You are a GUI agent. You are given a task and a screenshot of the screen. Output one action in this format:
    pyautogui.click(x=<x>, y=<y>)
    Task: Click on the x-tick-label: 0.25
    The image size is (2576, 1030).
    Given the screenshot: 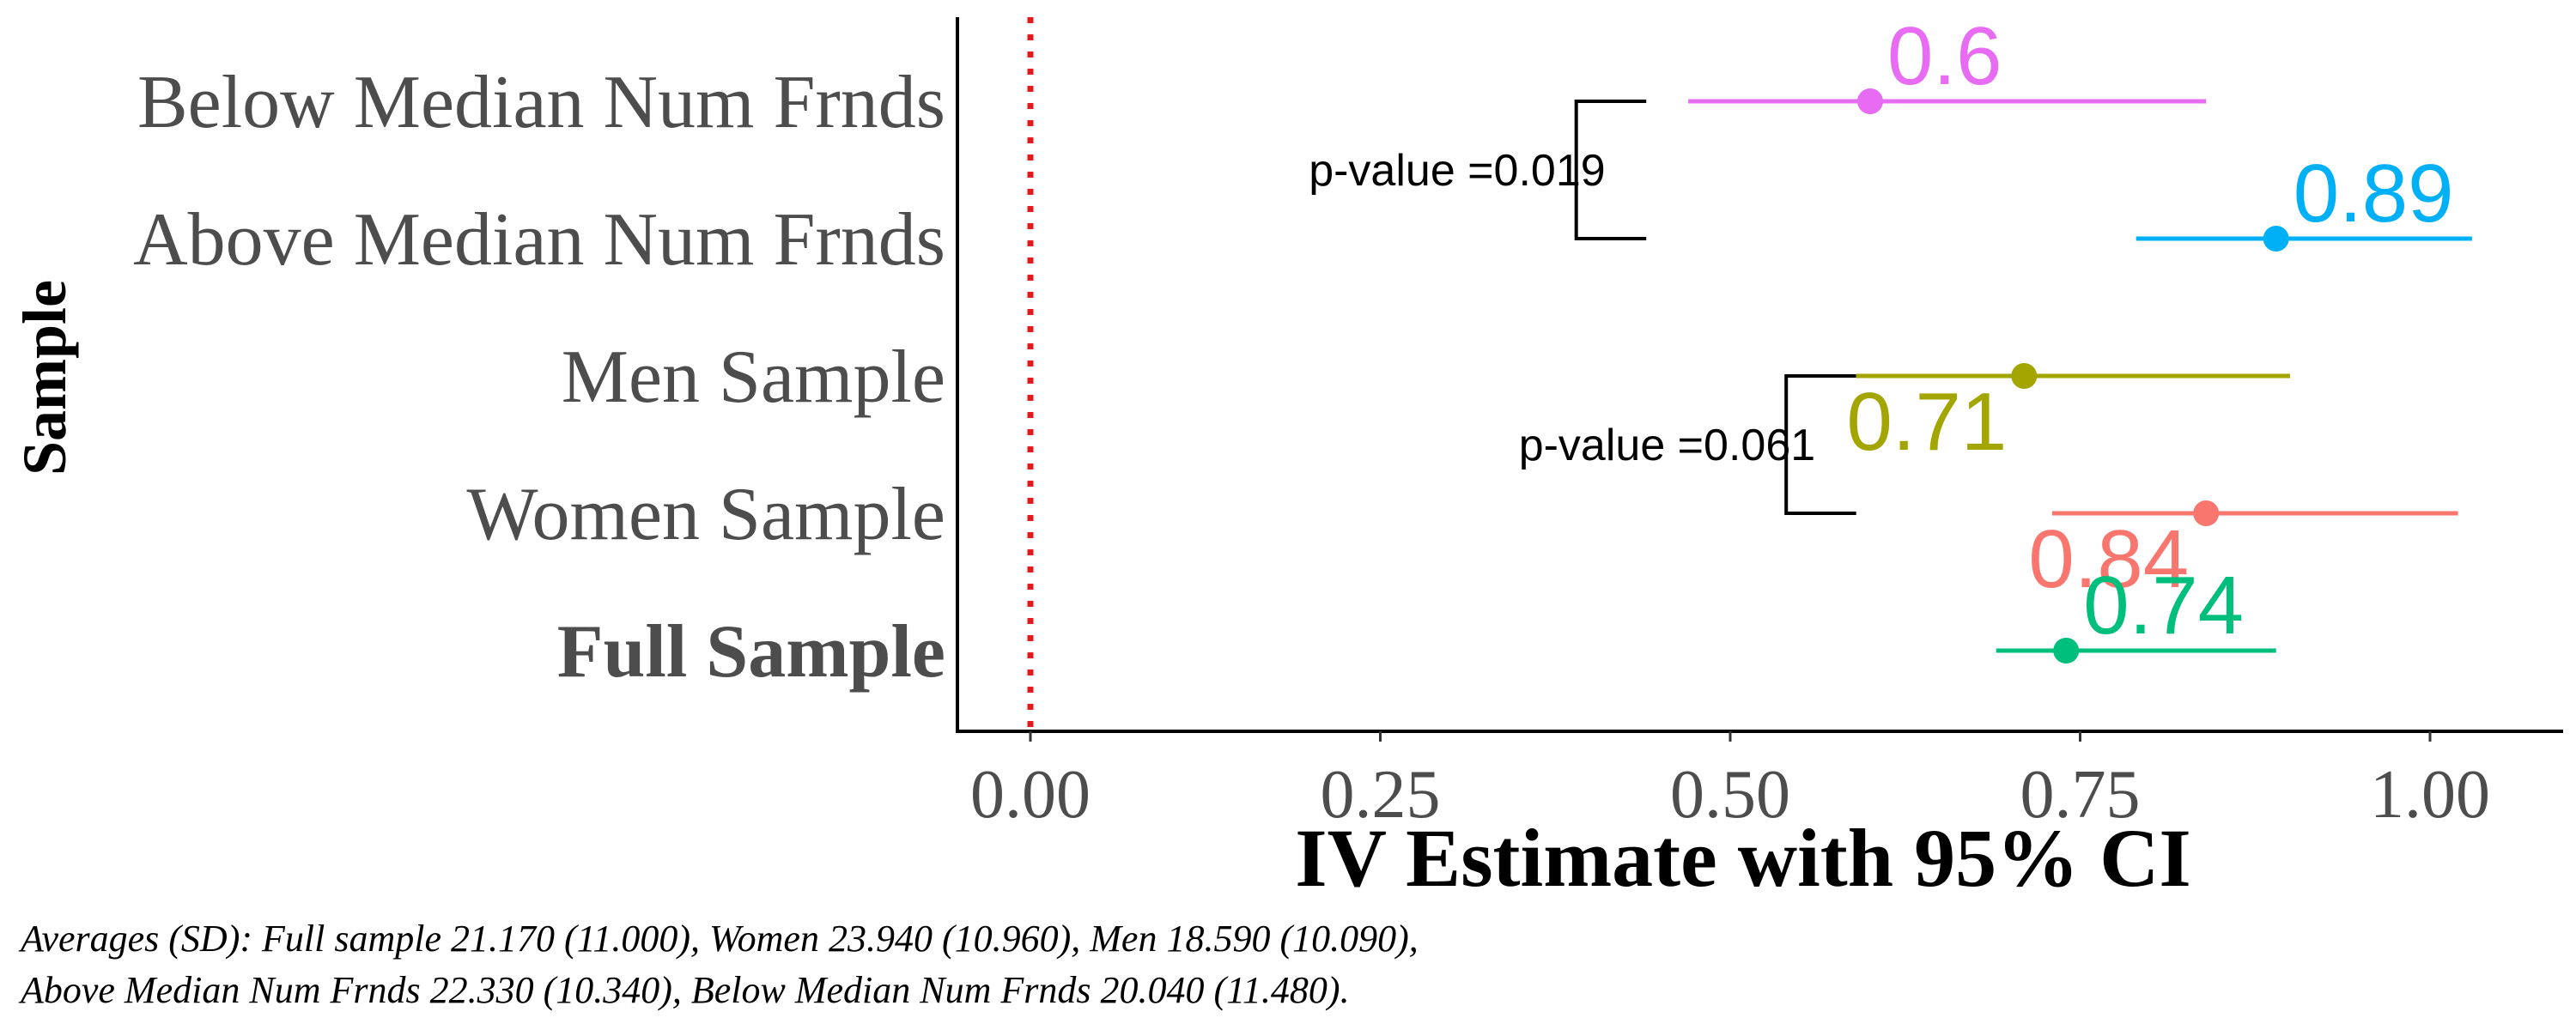 What is the action you would take?
    pyautogui.click(x=1381, y=795)
    